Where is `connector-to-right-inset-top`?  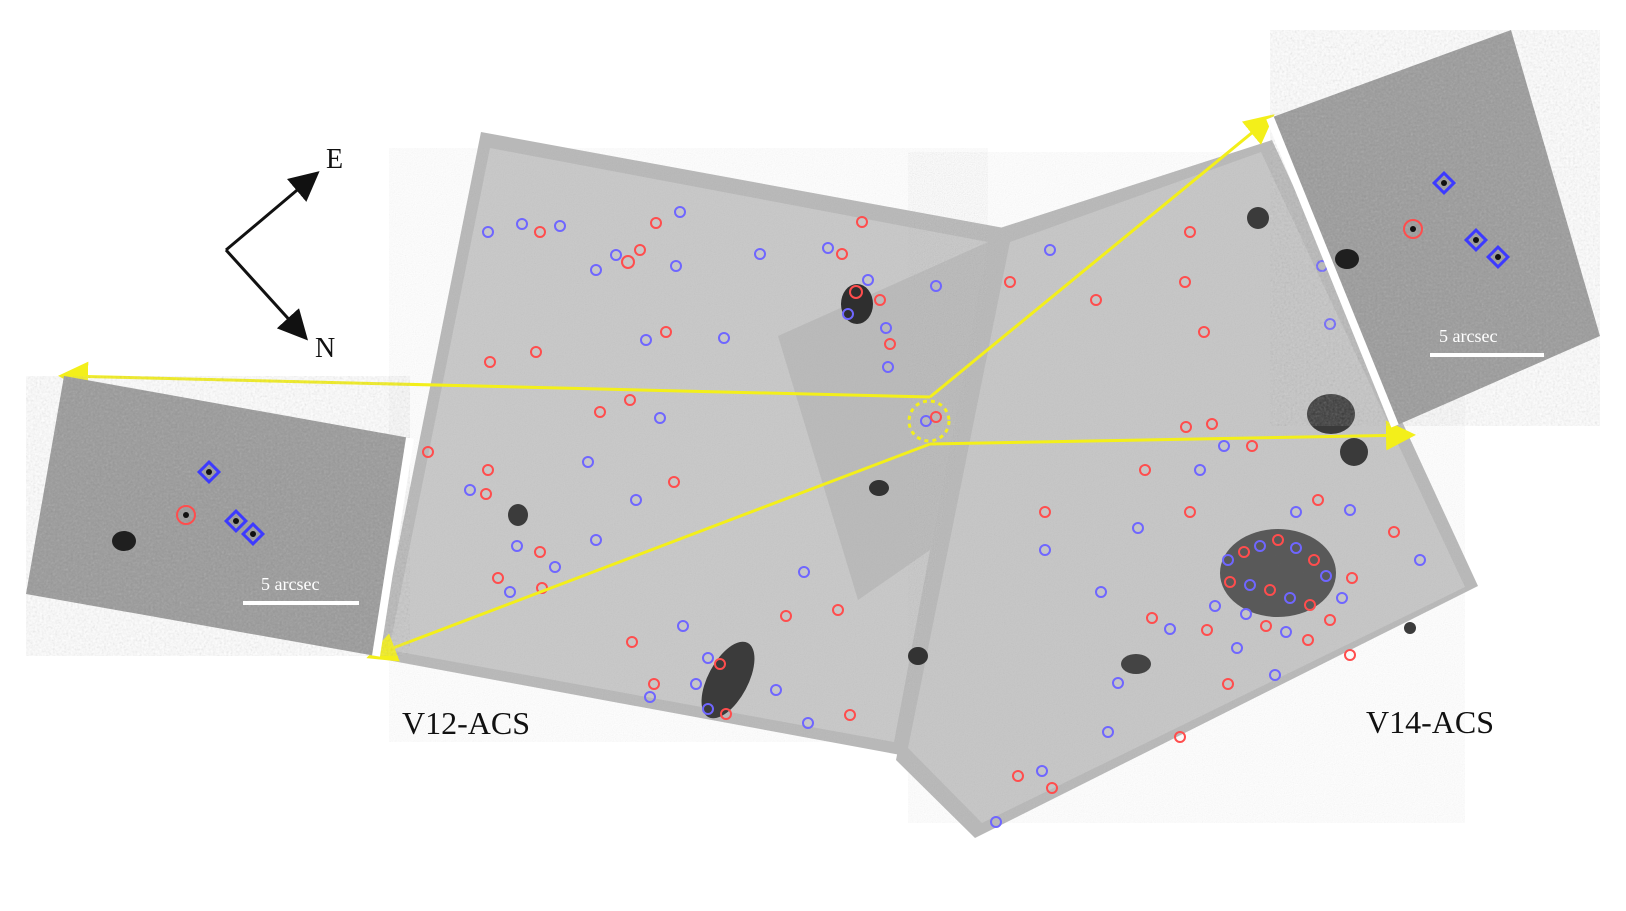
connector-to-right-inset-top is located at coordinates (1102, 256).